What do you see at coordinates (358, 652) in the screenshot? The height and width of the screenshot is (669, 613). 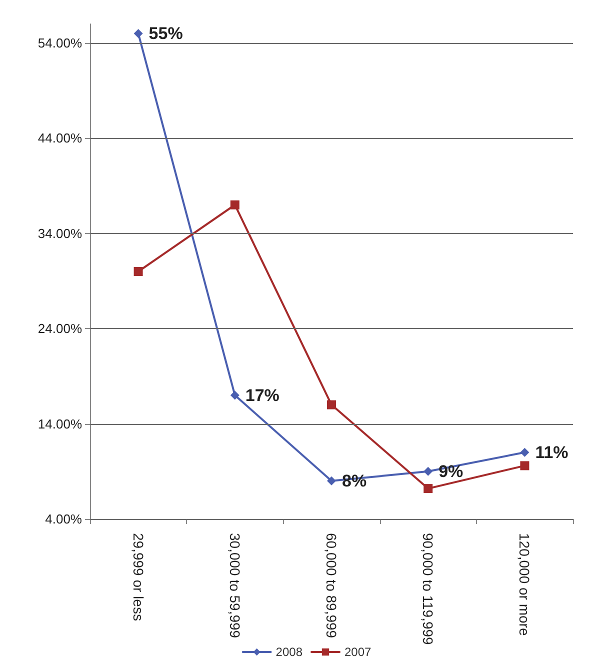 I see `legend-label: 2007` at bounding box center [358, 652].